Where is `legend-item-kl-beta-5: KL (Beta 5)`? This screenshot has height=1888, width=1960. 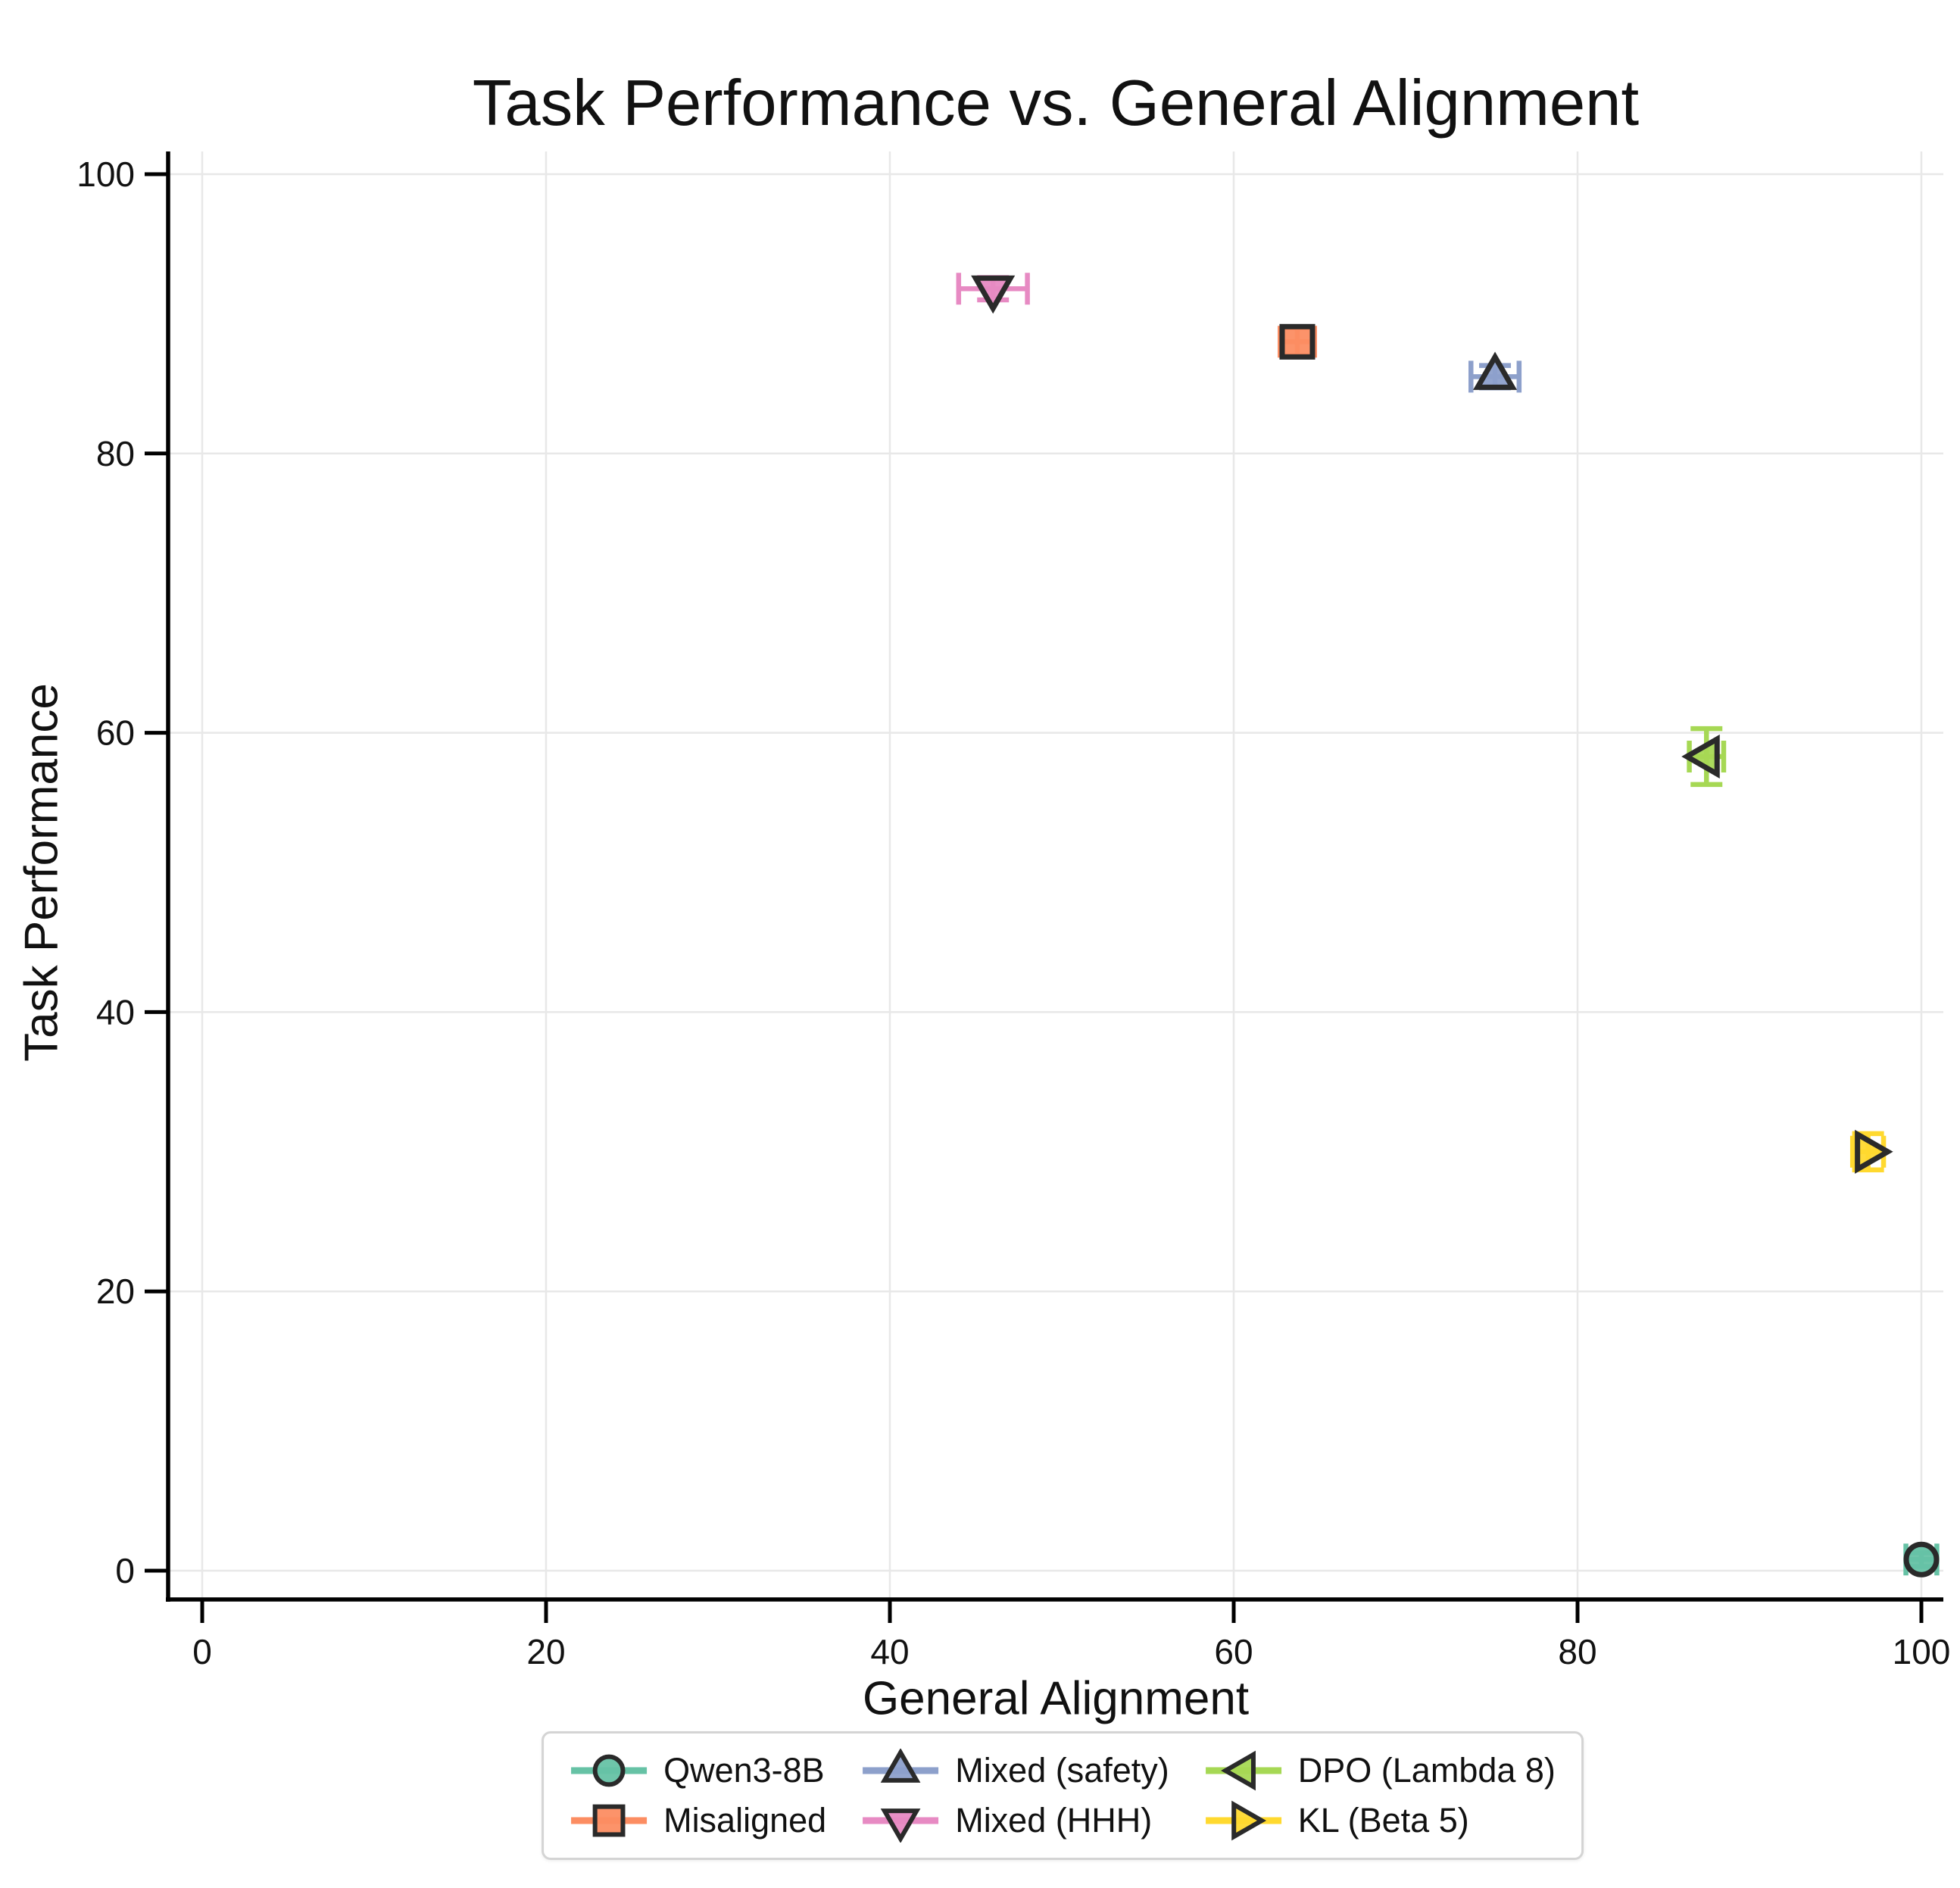 legend-item-kl-beta-5: KL (Beta 5) is located at coordinates (1380, 1821).